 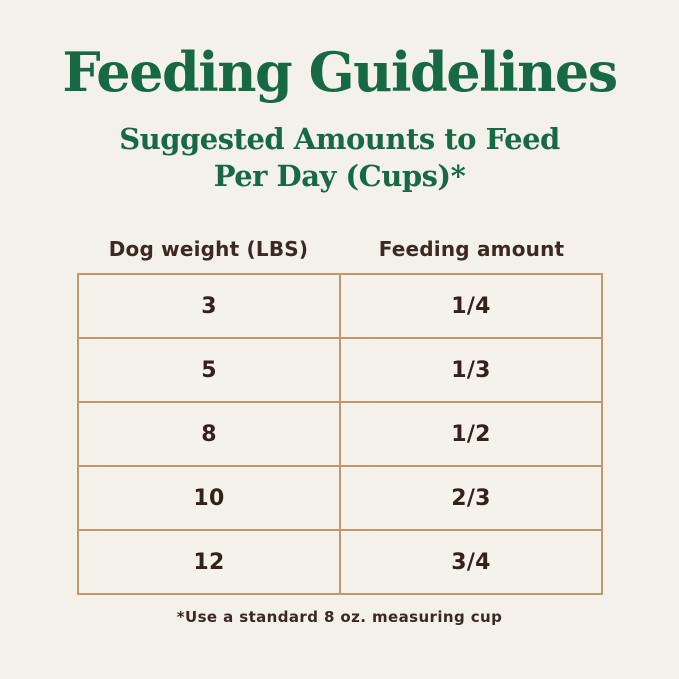 I want to click on table-row: 5 1/3, so click(x=340, y=370).